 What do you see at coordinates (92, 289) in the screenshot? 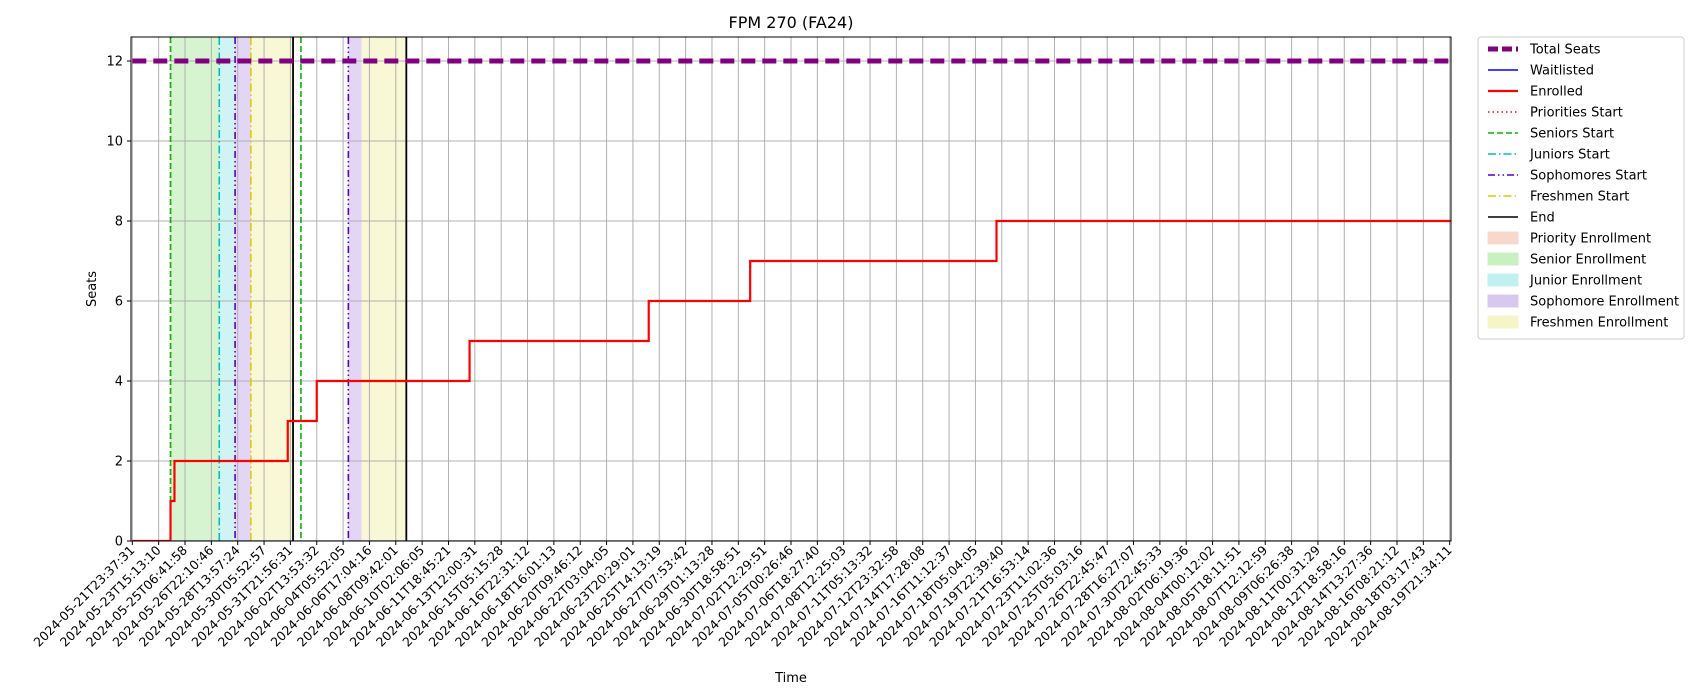
I see `y-axis-label: Seats` at bounding box center [92, 289].